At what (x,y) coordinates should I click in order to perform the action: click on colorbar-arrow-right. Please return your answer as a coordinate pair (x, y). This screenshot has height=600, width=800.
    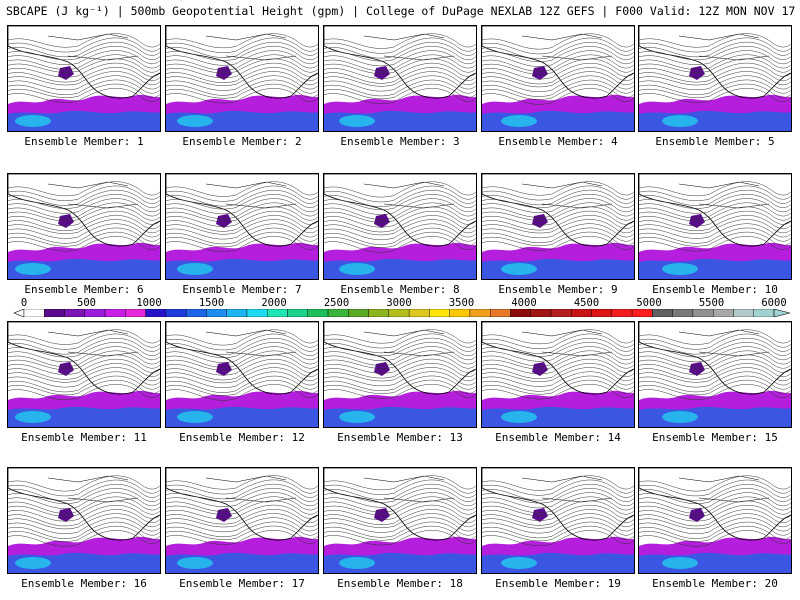
    Looking at the image, I should click on (781, 313).